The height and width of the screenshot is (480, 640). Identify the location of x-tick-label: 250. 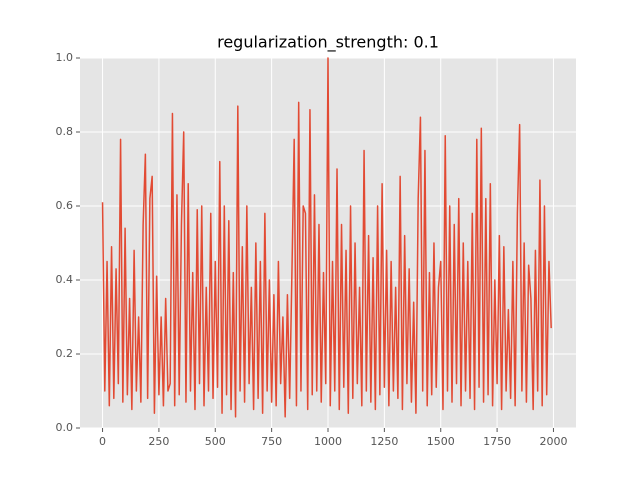
(158, 441).